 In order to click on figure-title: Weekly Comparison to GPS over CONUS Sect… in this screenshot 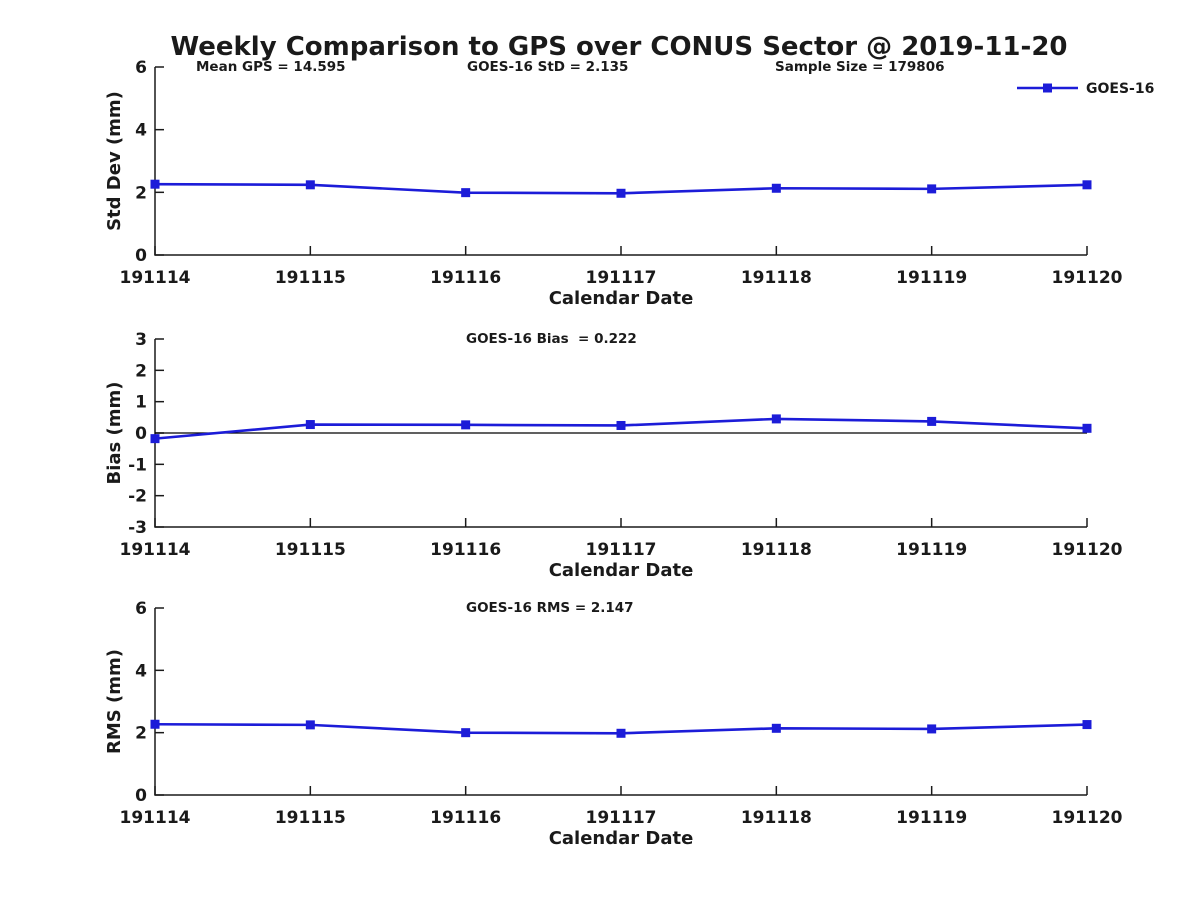, I will do `click(618, 47)`.